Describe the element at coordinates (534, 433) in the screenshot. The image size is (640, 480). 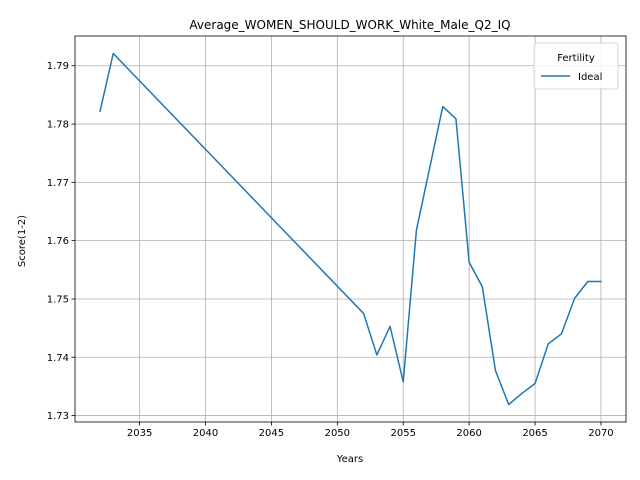
I see `x-tick-label: 2065` at that location.